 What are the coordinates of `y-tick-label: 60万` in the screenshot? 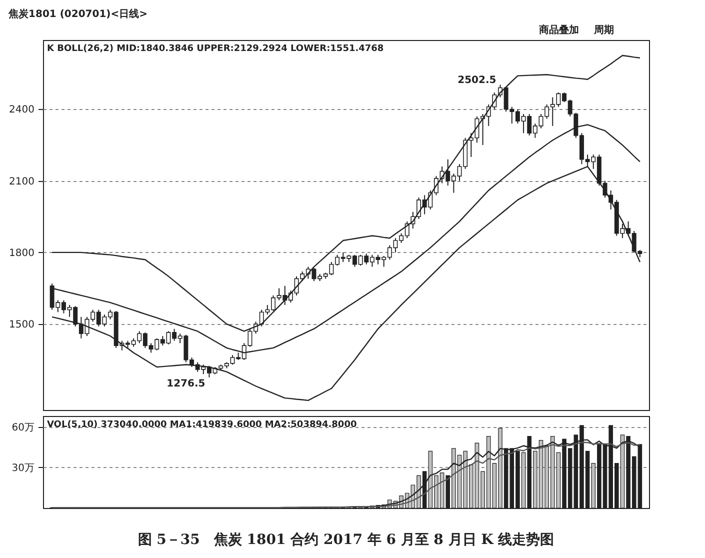 It's located at (23, 428).